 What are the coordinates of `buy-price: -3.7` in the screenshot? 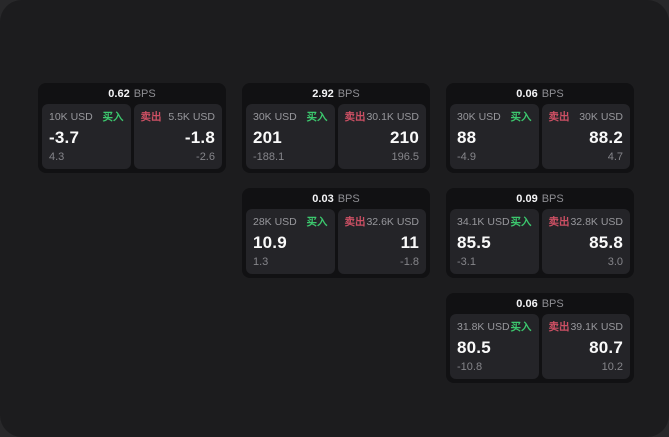 It's located at (64, 137).